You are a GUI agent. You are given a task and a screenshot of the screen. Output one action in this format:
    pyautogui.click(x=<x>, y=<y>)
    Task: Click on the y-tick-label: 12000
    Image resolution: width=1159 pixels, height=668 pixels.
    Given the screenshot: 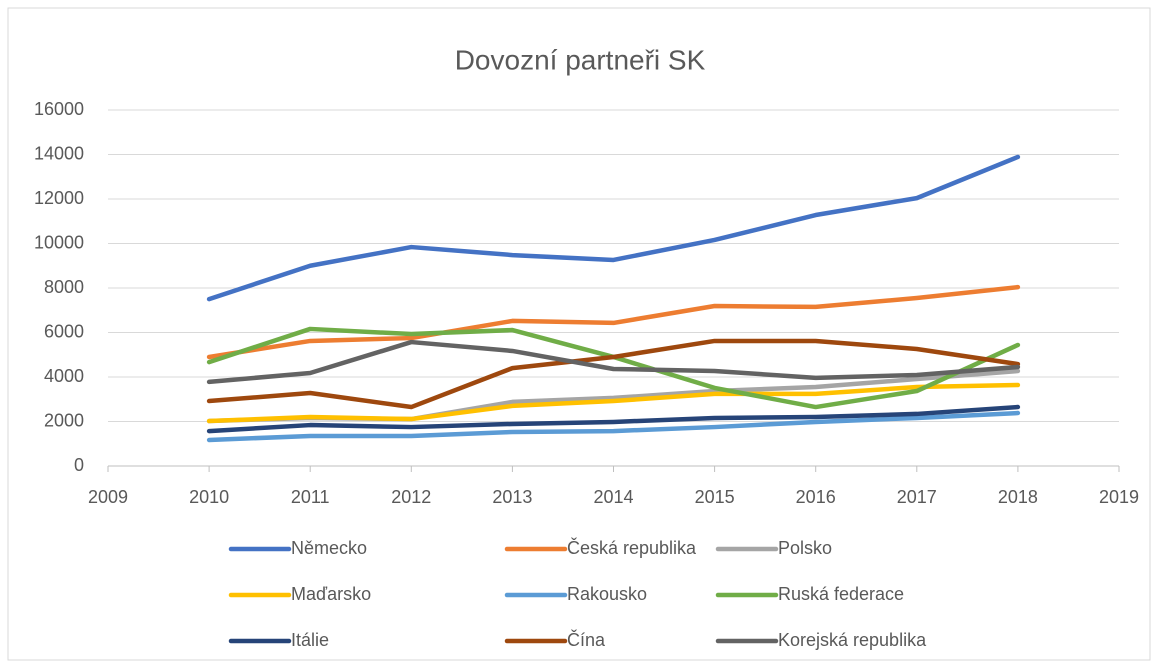 What is the action you would take?
    pyautogui.click(x=59, y=198)
    